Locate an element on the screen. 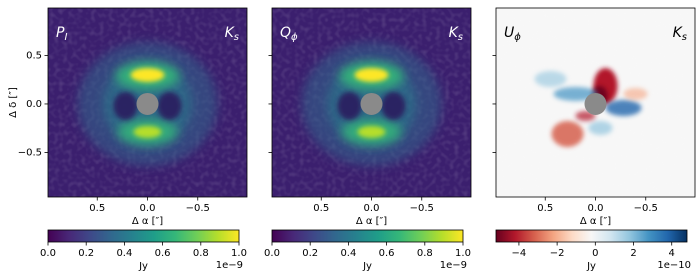 The height and width of the screenshot is (280, 700). colorbar-tick-label: 0 is located at coordinates (595, 253).